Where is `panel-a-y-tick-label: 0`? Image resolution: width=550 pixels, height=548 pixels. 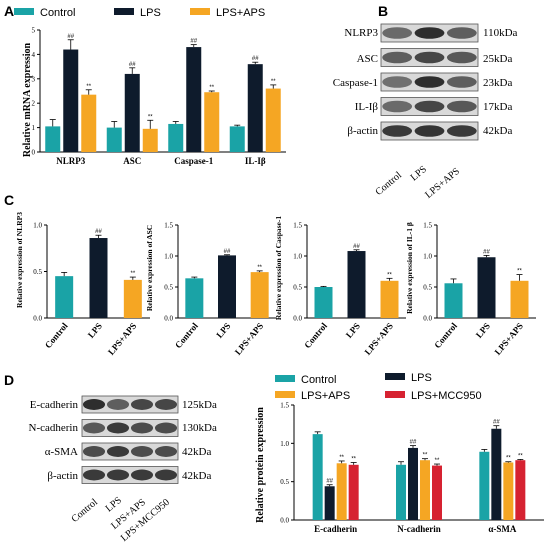 panel-a-y-tick-label: 0 is located at coordinates (34, 153).